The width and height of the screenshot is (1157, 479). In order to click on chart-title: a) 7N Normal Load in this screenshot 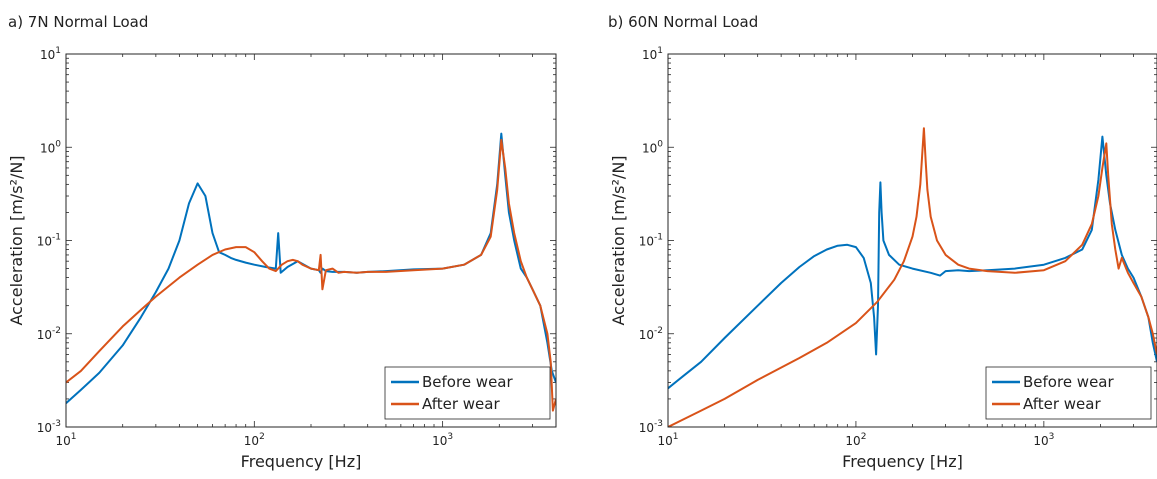, I will do `click(78, 22)`.